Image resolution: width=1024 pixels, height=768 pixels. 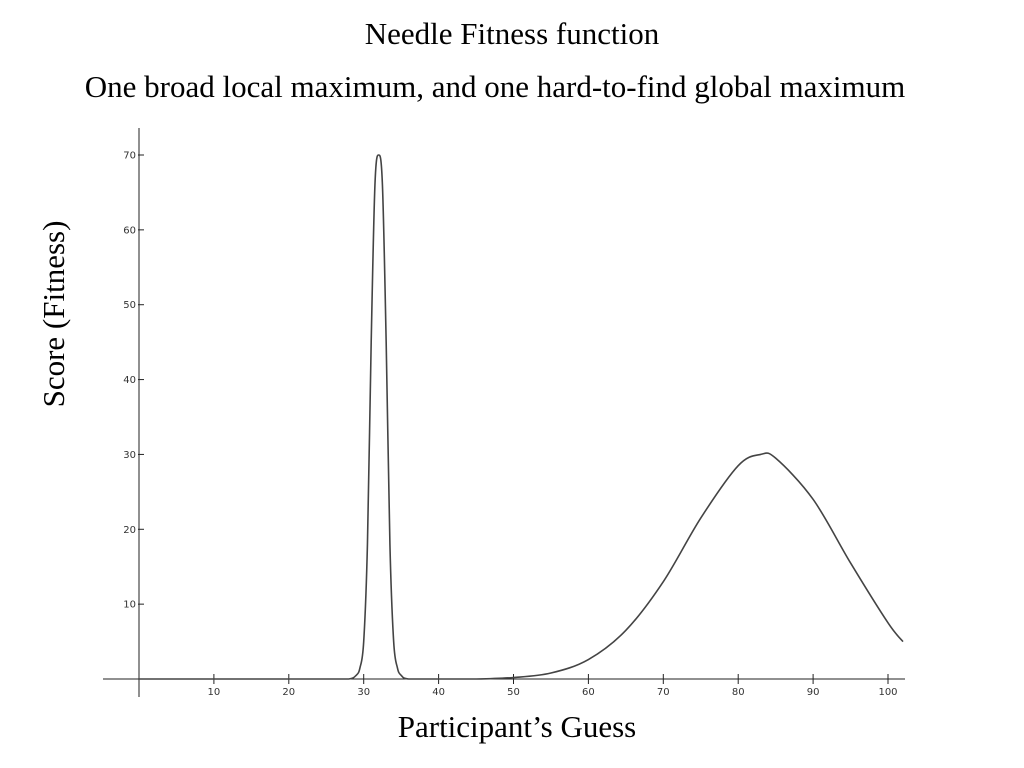 What do you see at coordinates (214, 692) in the screenshot?
I see `x-tick-label: 10` at bounding box center [214, 692].